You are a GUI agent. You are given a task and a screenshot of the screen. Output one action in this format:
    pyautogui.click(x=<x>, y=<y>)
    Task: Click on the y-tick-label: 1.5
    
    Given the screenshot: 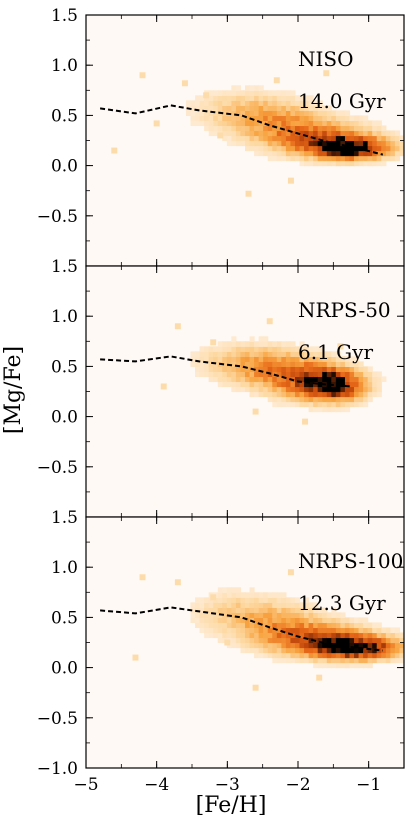 What is the action you would take?
    pyautogui.click(x=64, y=267)
    